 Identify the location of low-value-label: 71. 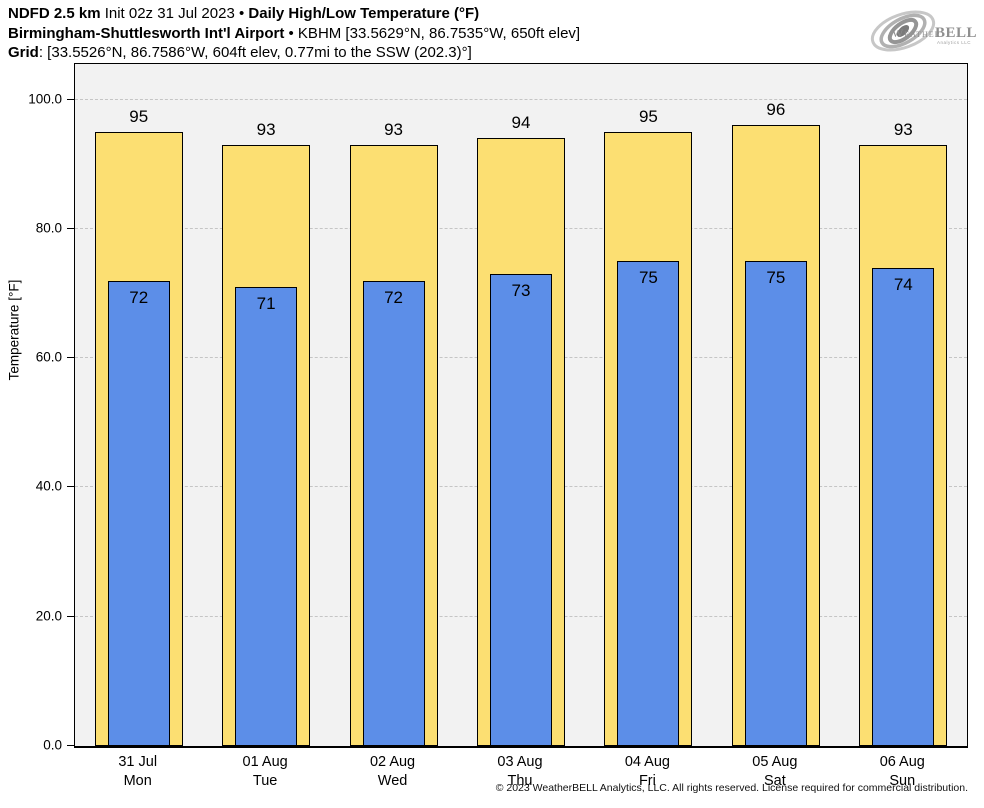
(266, 304).